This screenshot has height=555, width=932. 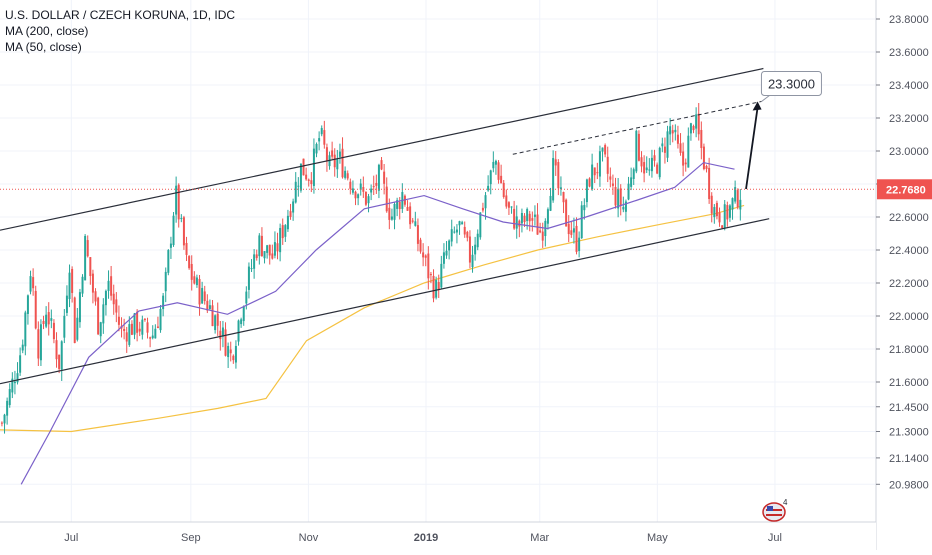 I want to click on target-callout-label: 23.3000, so click(x=791, y=84).